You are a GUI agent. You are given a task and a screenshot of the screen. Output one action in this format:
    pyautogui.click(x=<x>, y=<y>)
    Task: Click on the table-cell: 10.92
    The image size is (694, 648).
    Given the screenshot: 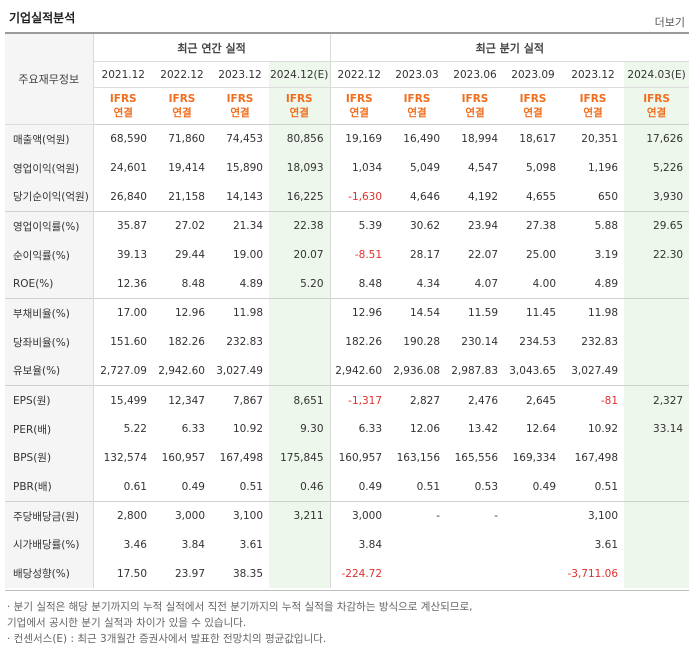 What is the action you would take?
    pyautogui.click(x=247, y=429)
    